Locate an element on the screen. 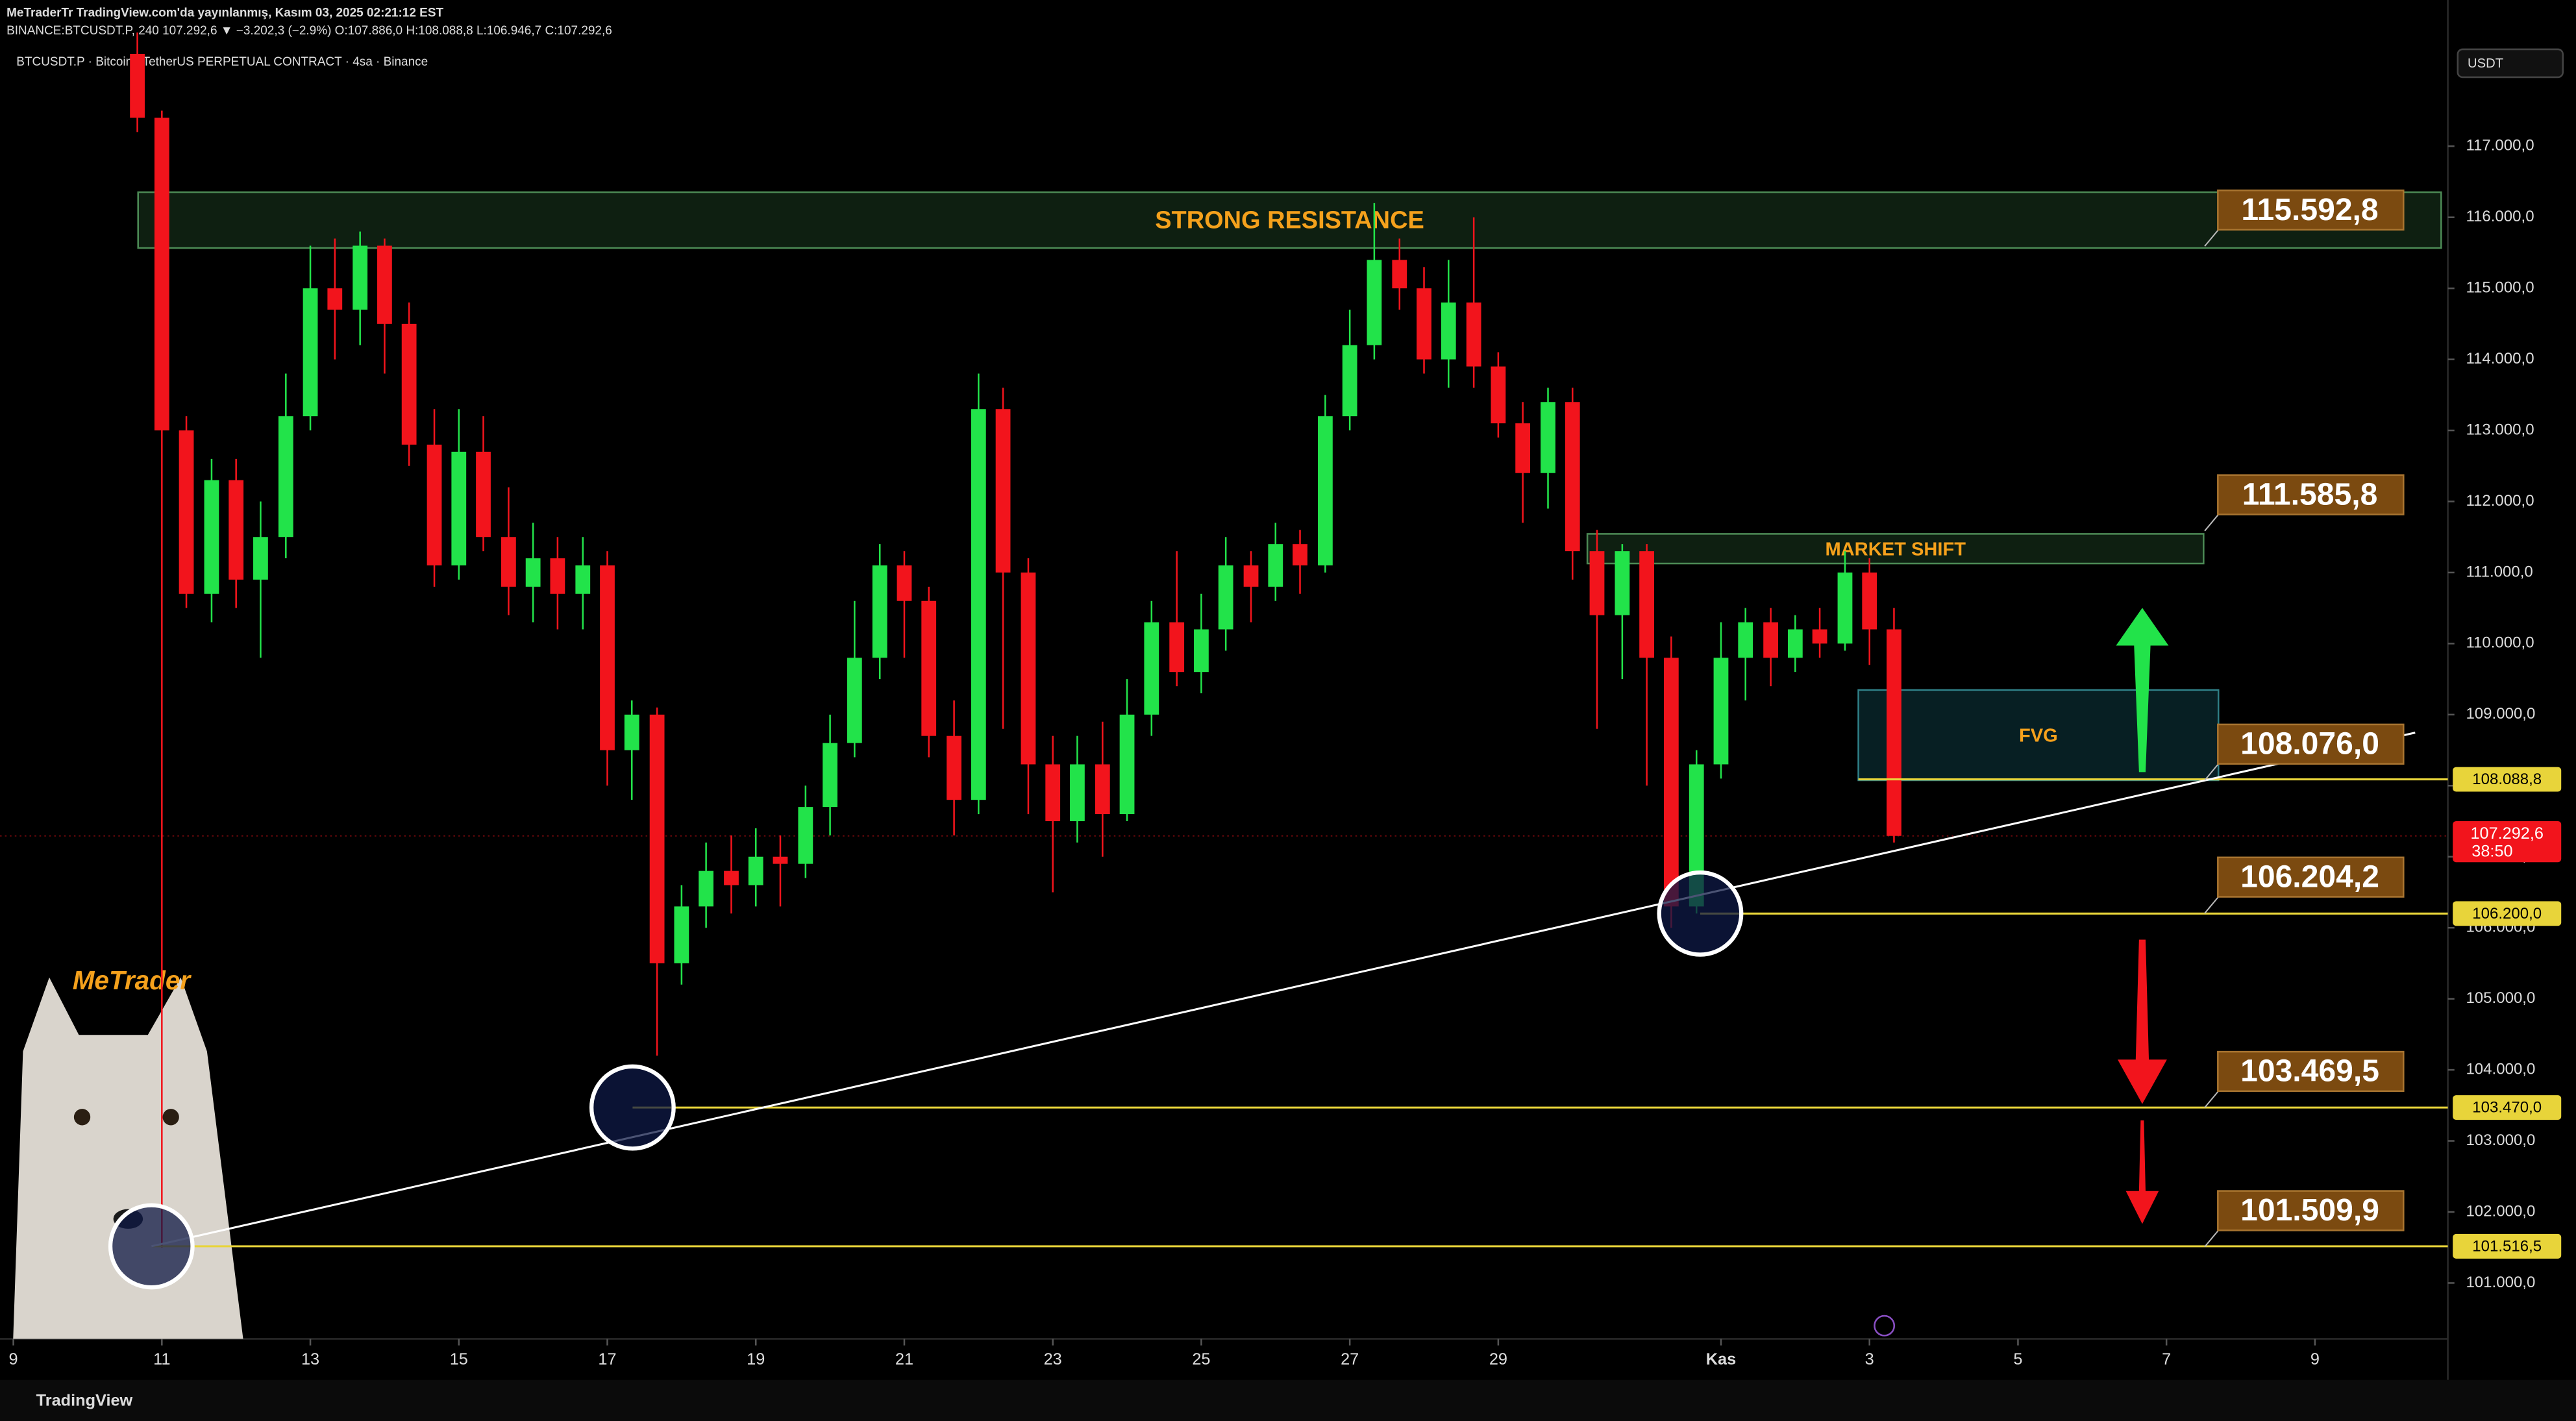  x-tick-label: 13 is located at coordinates (310, 1359).